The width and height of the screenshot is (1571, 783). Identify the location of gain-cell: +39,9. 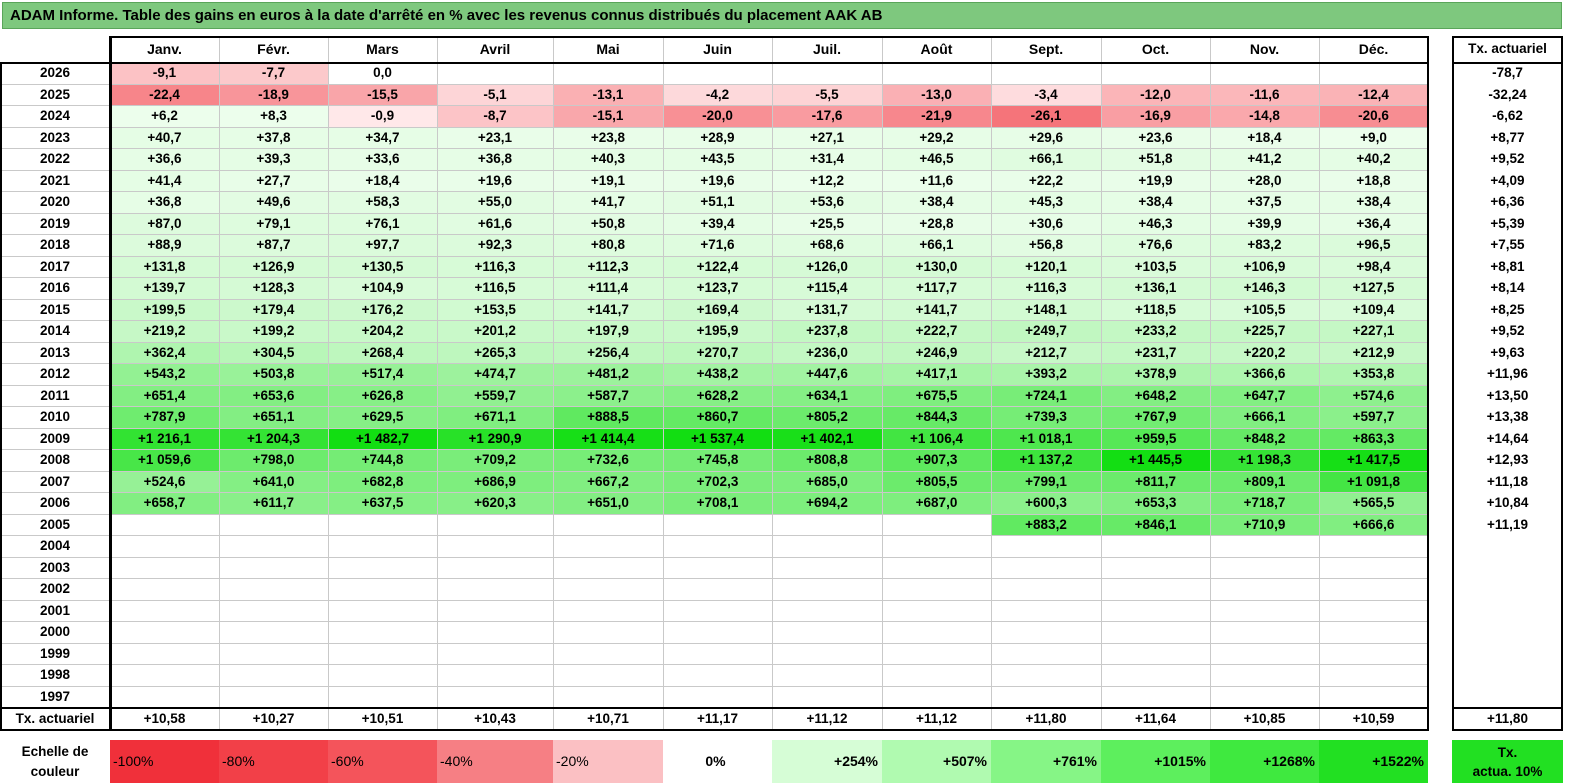
(1264, 223).